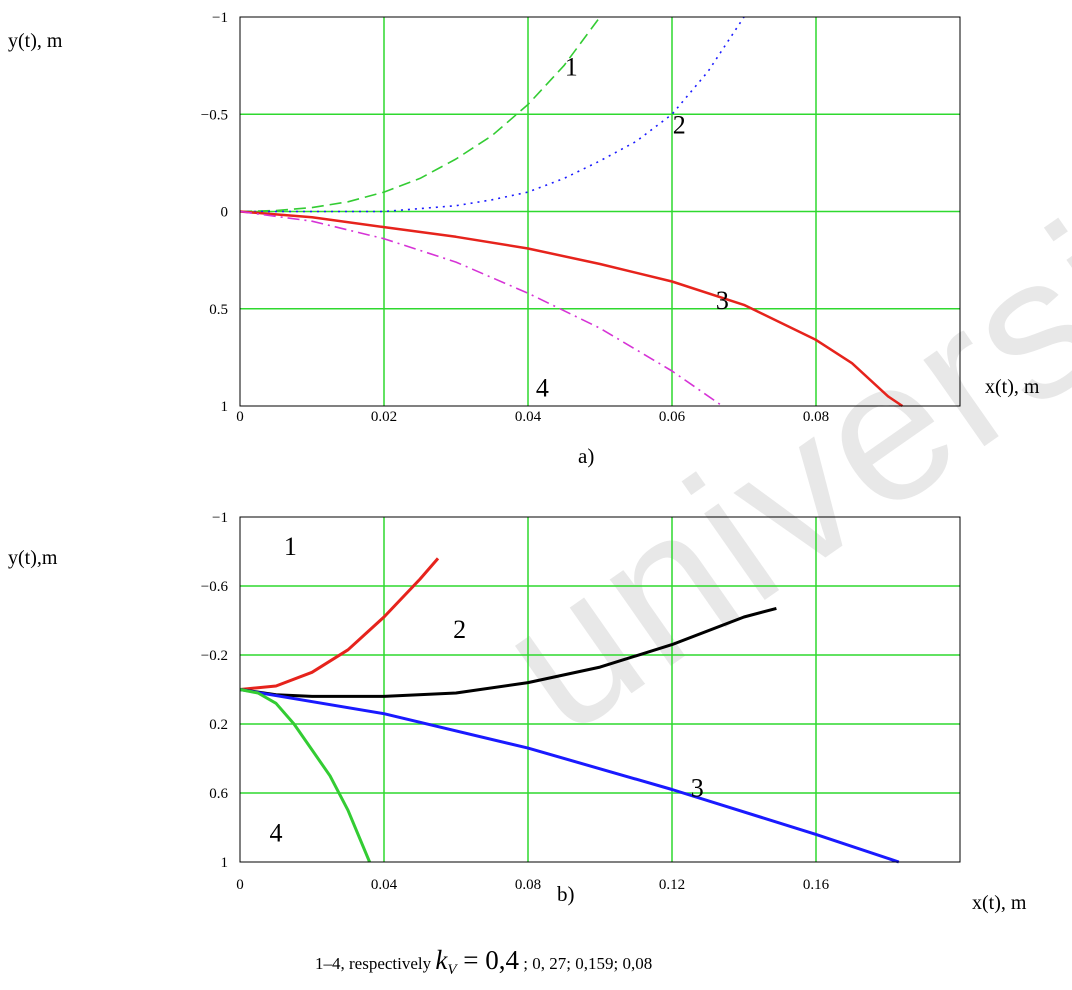 This screenshot has width=1072, height=990. I want to click on chart-b-x-tick-label: 0.12, so click(672, 885).